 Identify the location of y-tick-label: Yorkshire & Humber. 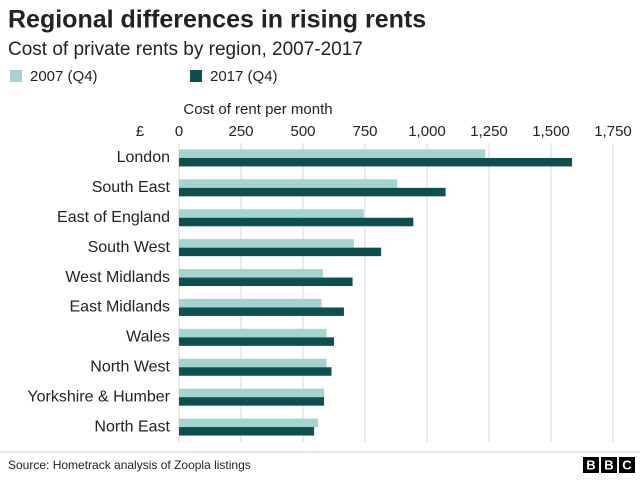
(98, 396).